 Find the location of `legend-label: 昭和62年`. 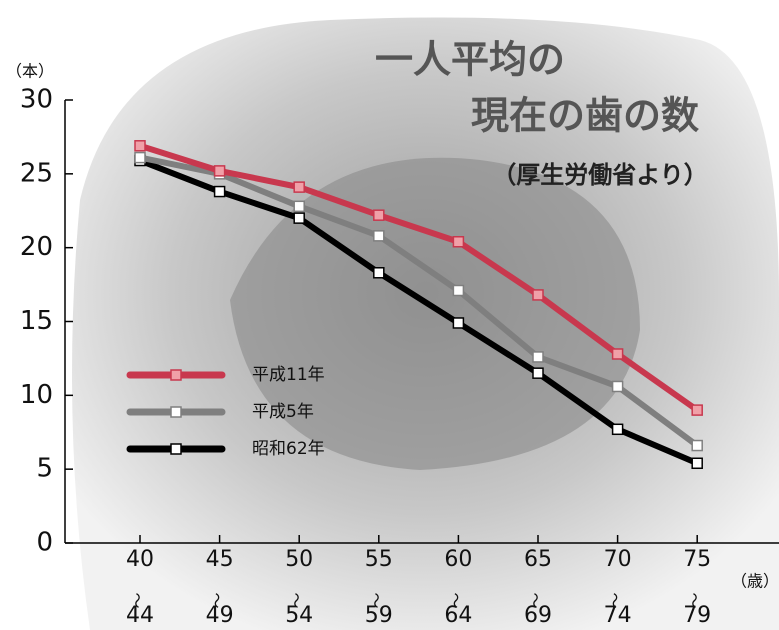

legend-label: 昭和62年 is located at coordinates (288, 449).